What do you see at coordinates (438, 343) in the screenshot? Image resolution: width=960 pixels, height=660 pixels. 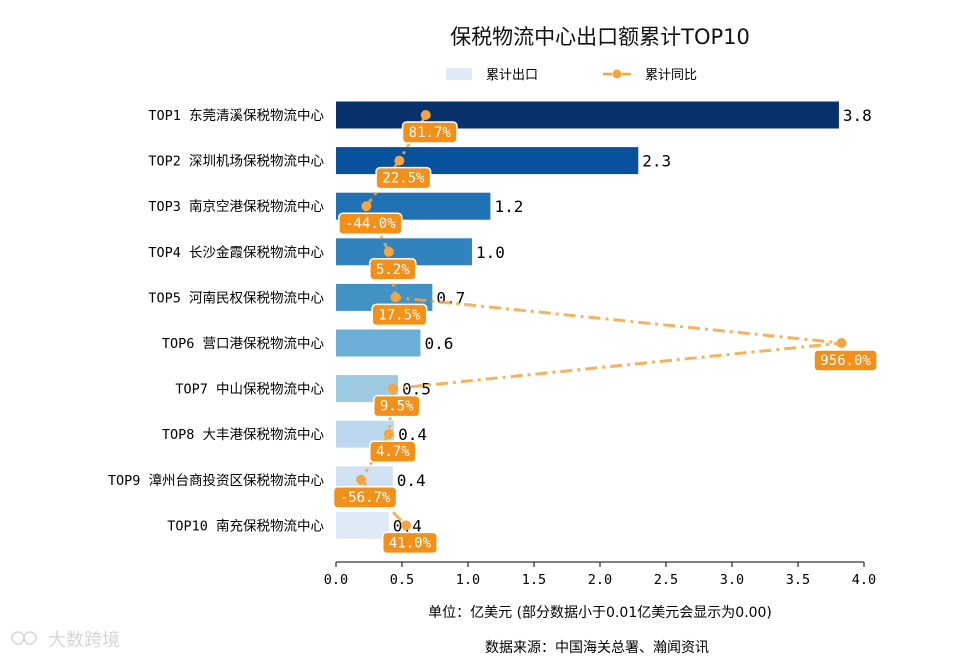 I see `bar-value-label: 0.6` at bounding box center [438, 343].